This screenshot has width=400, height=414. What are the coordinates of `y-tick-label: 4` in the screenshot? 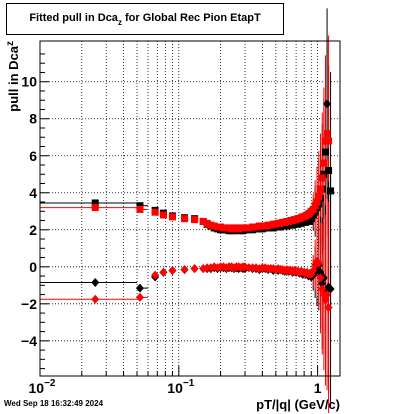 It's located at (33, 193).